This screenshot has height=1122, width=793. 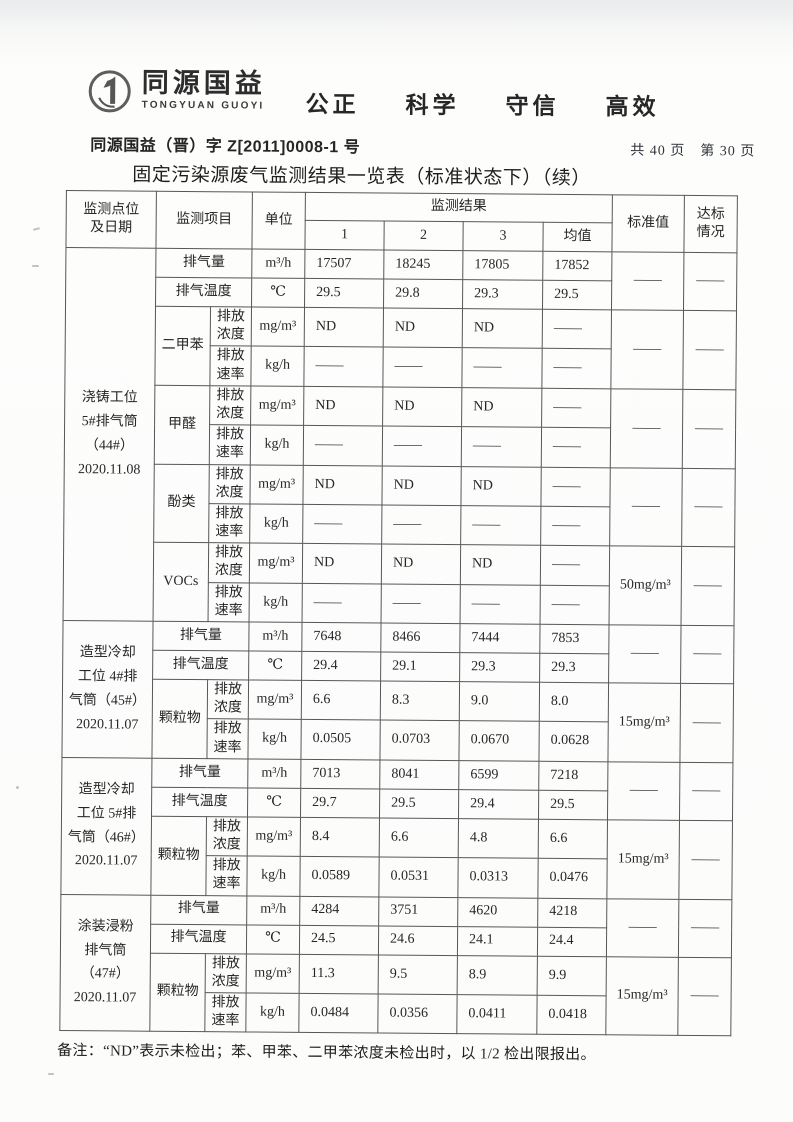 What do you see at coordinates (710, 224) in the screenshot?
I see `header-status: 达标 情况` at bounding box center [710, 224].